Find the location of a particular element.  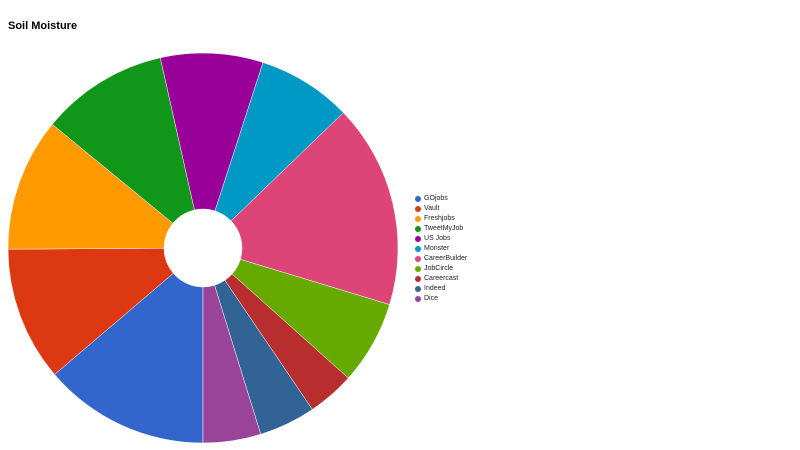

chart-title: Soil Moisture is located at coordinates (43, 26).